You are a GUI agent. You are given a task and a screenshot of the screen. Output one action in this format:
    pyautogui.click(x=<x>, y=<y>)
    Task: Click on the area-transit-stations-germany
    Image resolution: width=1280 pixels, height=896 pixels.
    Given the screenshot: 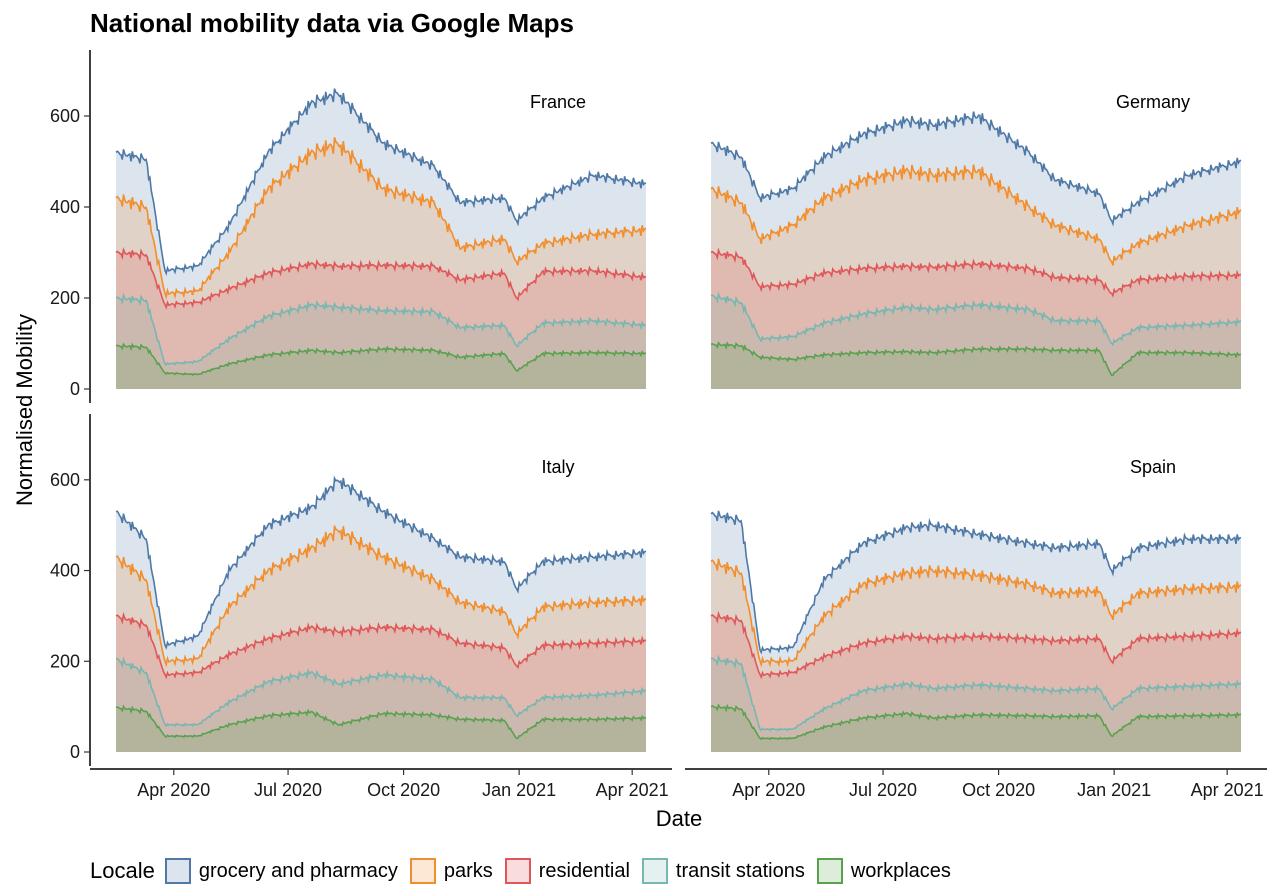 What is the action you would take?
    pyautogui.click(x=976, y=341)
    